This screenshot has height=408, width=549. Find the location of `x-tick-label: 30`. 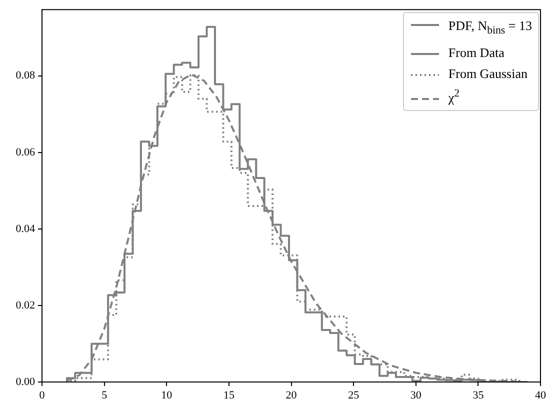

x-tick-label: 30 is located at coordinates (416, 395).